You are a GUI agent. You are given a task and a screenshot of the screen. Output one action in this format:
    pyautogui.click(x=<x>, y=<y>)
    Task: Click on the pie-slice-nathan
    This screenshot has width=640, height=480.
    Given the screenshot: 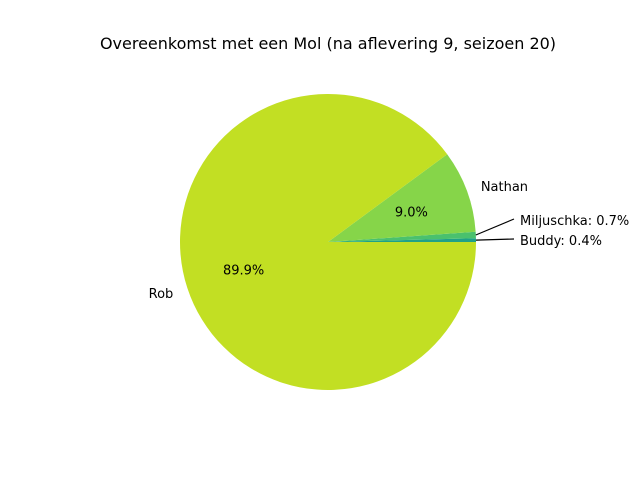 What is the action you would take?
    pyautogui.click(x=402, y=198)
    